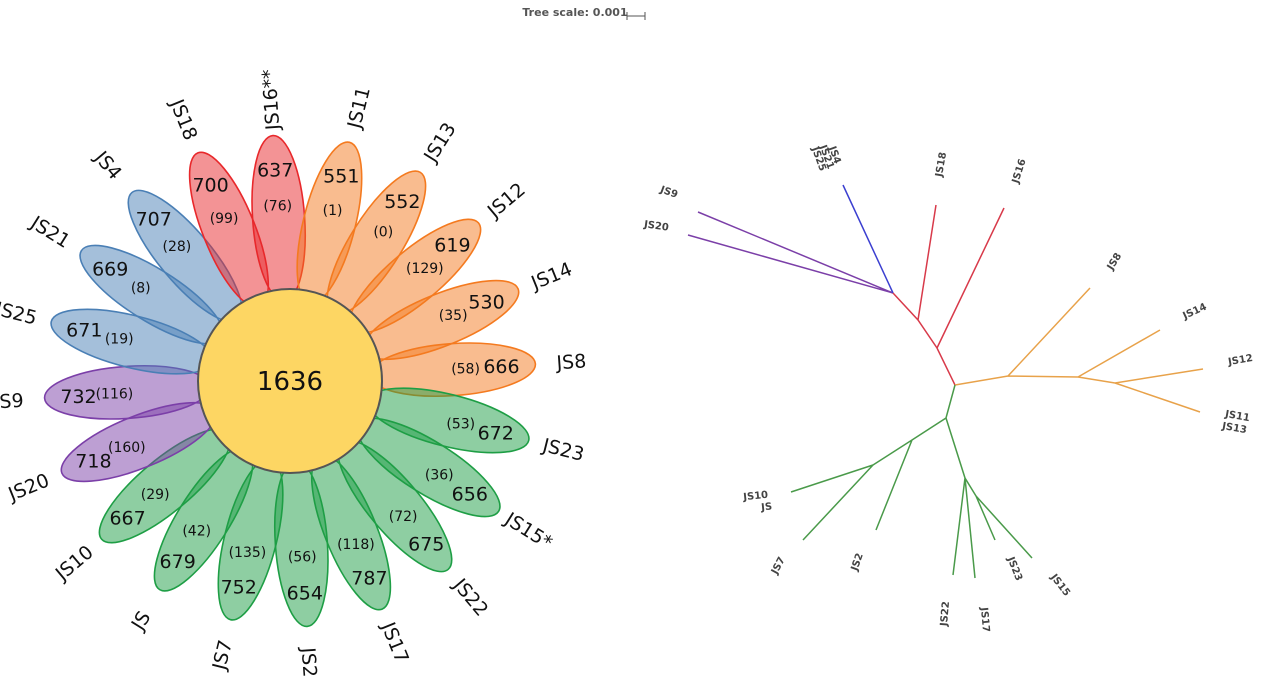 The width and height of the screenshot is (1261, 681). Describe the element at coordinates (141, 289) in the screenshot. I see `petal-unique: (8)` at that location.